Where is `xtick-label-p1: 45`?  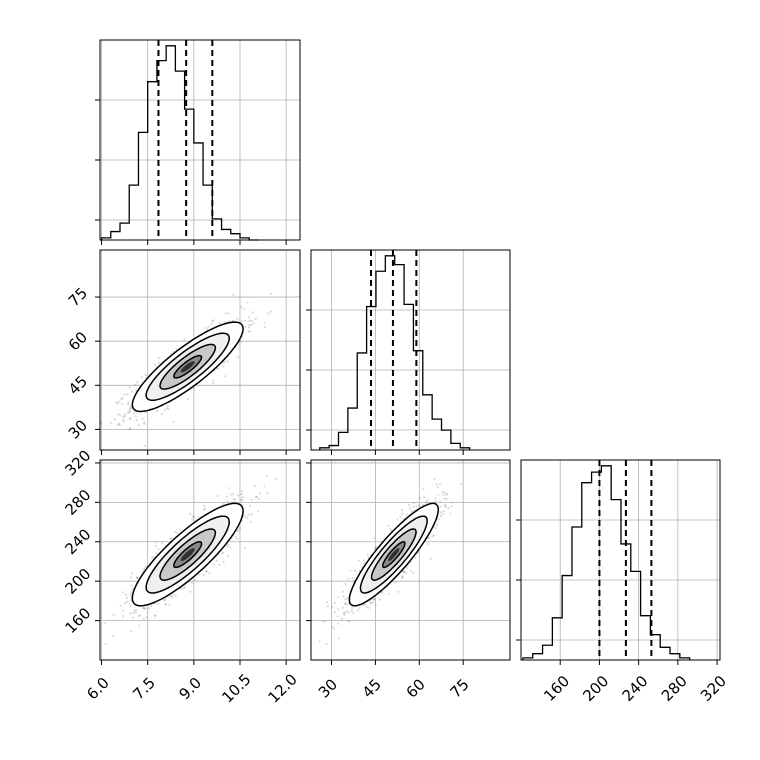
xtick-label-p1: 45 is located at coordinates (372, 688).